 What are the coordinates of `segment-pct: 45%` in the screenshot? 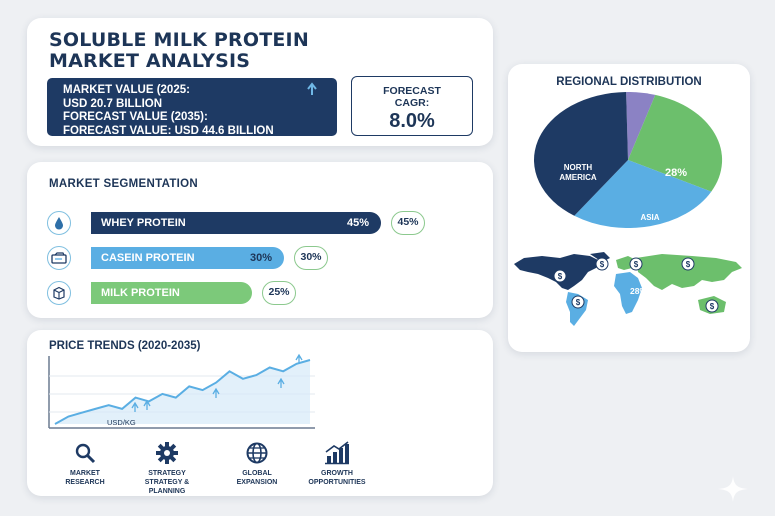 It's located at (357, 223).